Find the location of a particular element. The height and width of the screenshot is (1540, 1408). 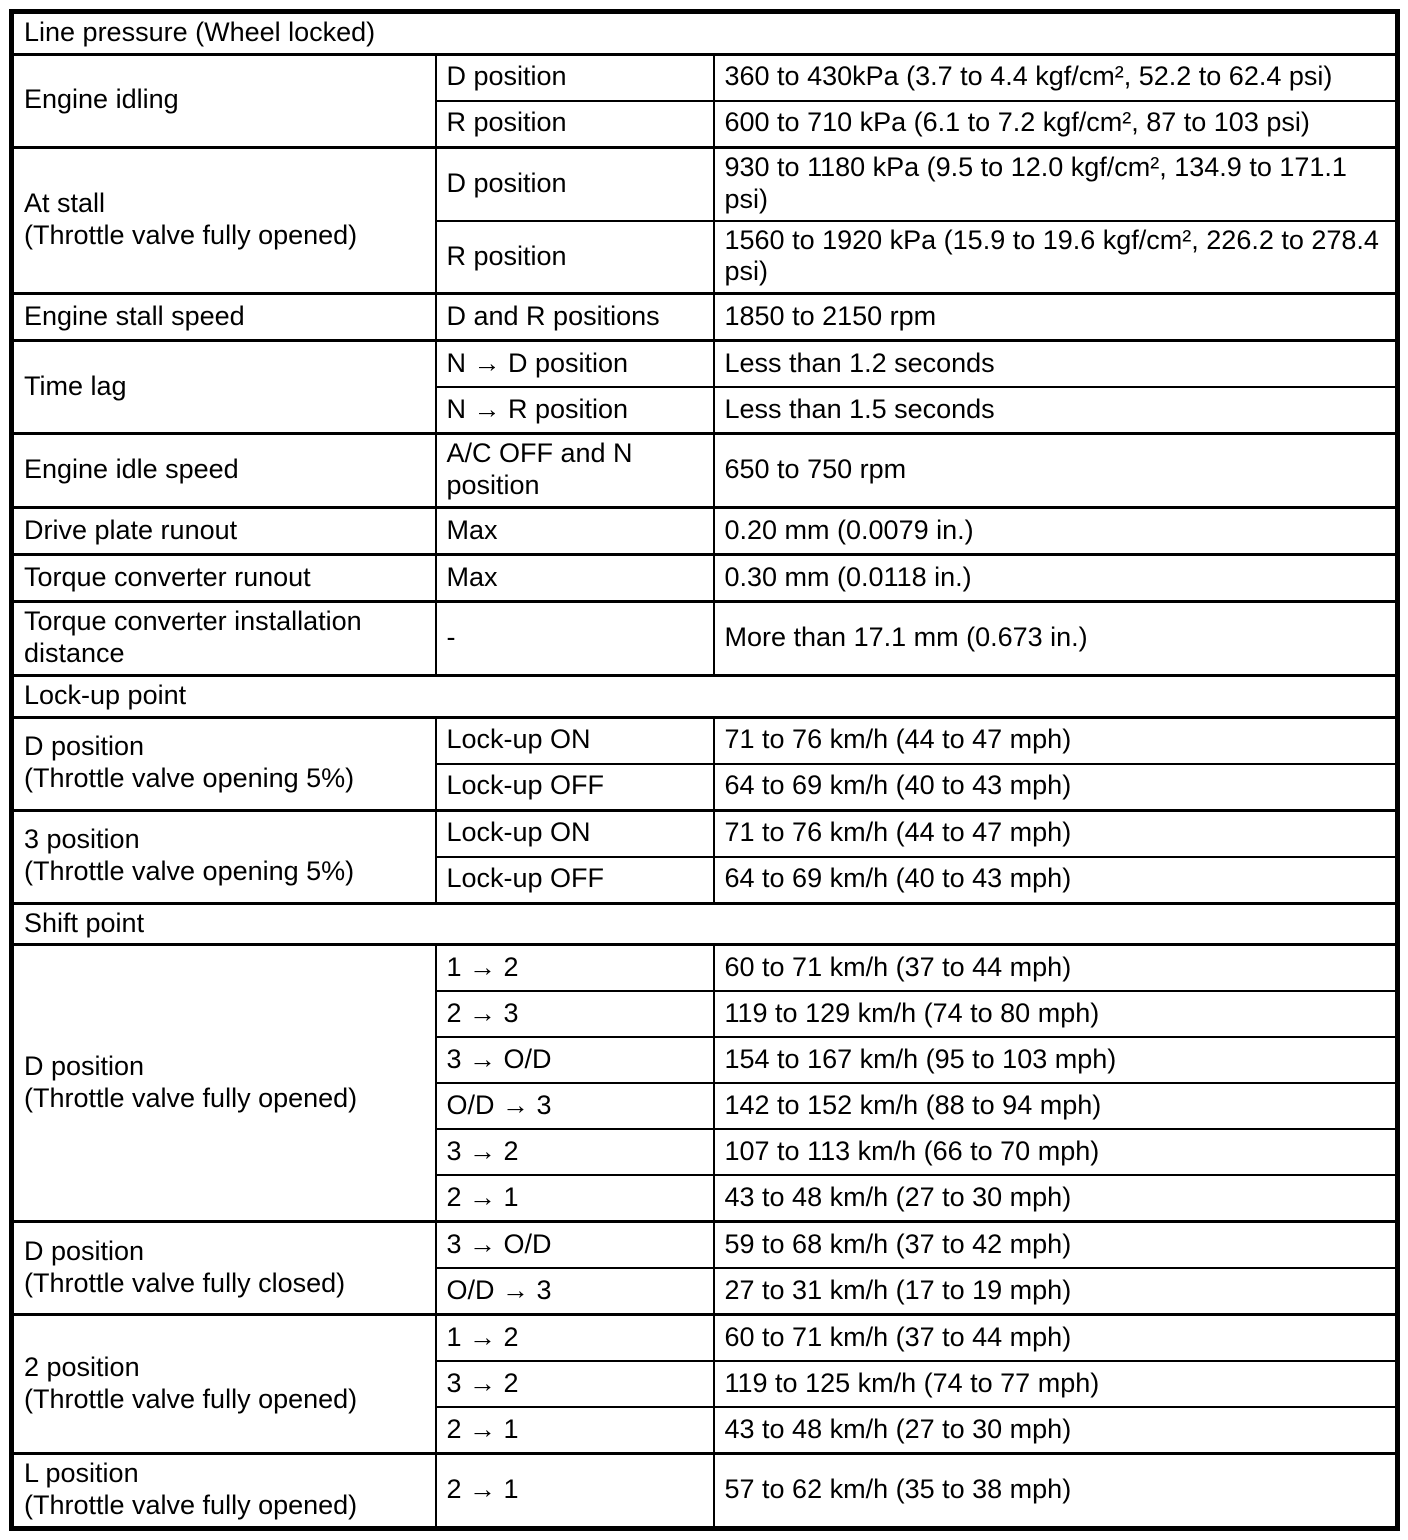

condition-cell: D and R positions is located at coordinates (574, 317).